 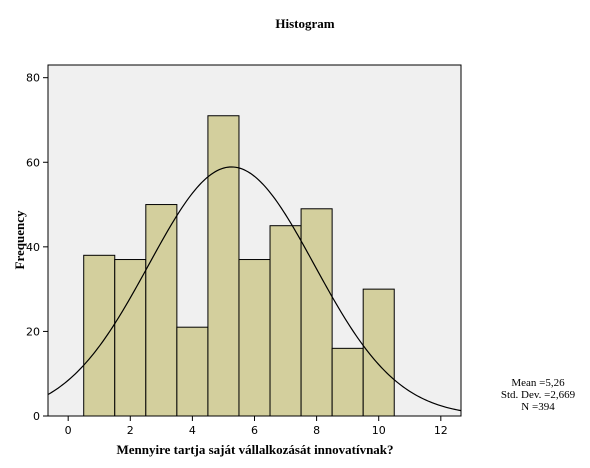 What do you see at coordinates (36, 416) in the screenshot?
I see `y-tick-label: 0` at bounding box center [36, 416].